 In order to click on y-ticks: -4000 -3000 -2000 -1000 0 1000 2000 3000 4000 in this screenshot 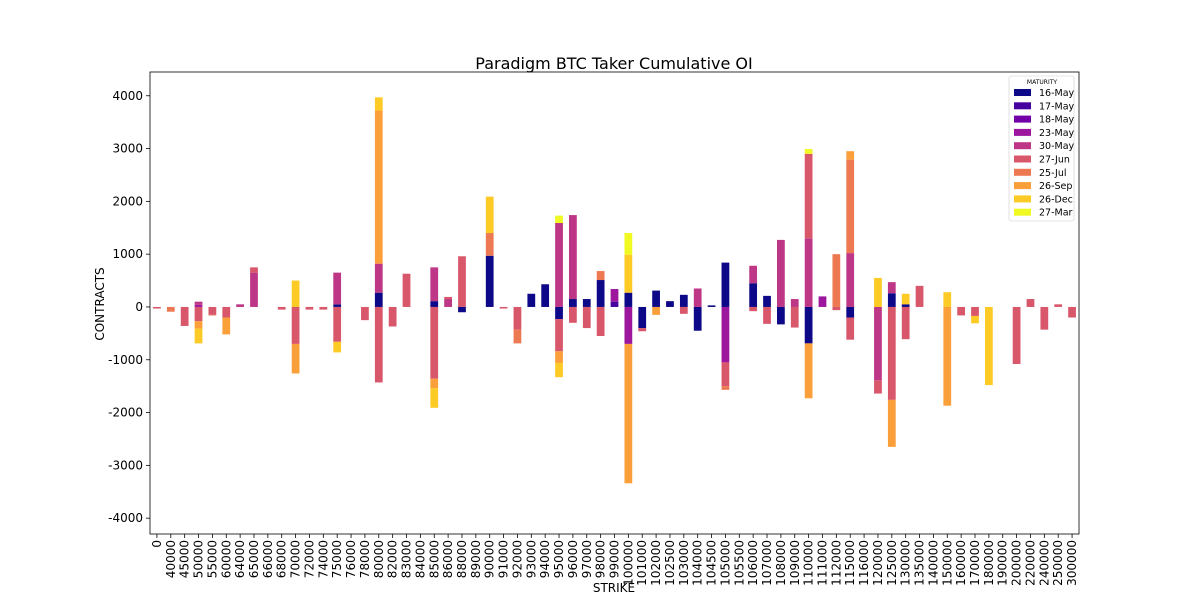, I will do `click(129, 307)`.